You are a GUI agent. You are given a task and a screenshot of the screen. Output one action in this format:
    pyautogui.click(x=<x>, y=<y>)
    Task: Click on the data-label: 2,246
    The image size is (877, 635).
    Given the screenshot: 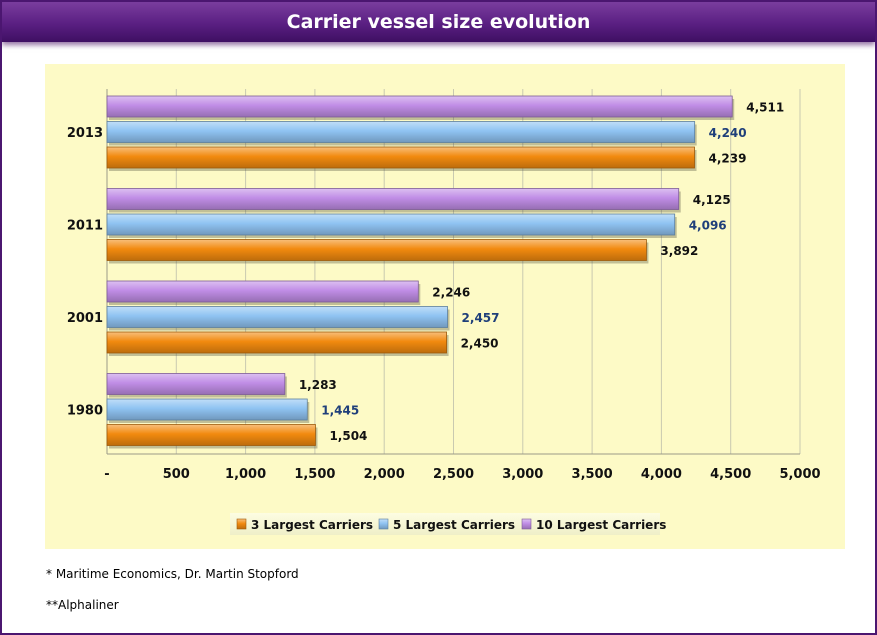 What is the action you would take?
    pyautogui.click(x=451, y=293)
    